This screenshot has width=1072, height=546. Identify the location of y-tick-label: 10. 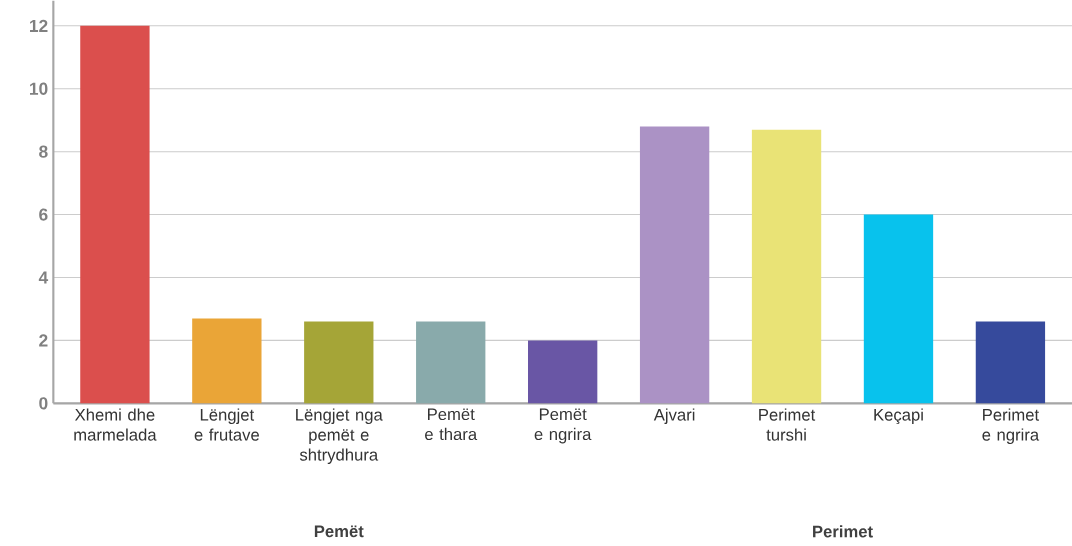
(39, 88).